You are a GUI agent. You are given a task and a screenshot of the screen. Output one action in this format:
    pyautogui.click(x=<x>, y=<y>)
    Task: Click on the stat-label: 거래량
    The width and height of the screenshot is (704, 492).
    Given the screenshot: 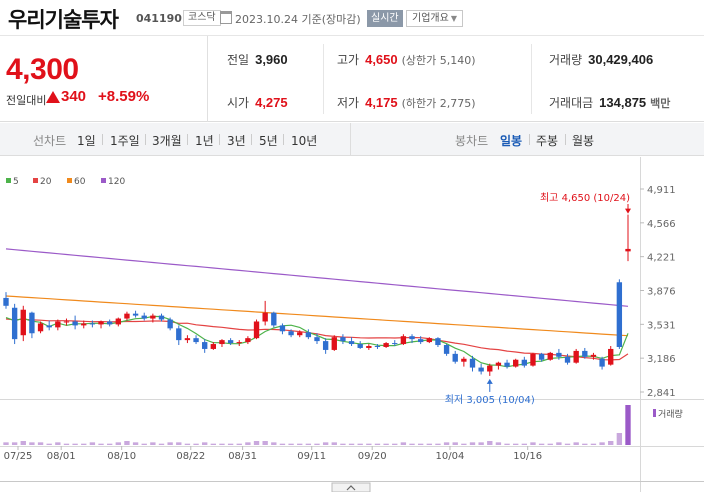 What is the action you would take?
    pyautogui.click(x=566, y=60)
    